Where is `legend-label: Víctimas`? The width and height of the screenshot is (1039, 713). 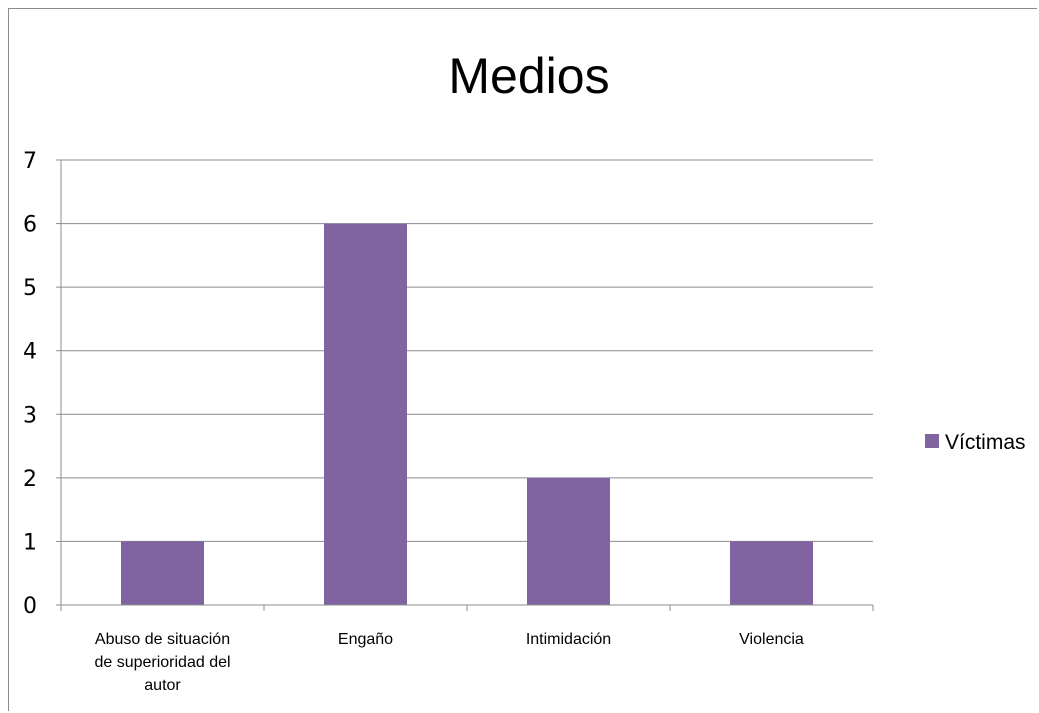 legend-label: Víctimas is located at coordinates (985, 442).